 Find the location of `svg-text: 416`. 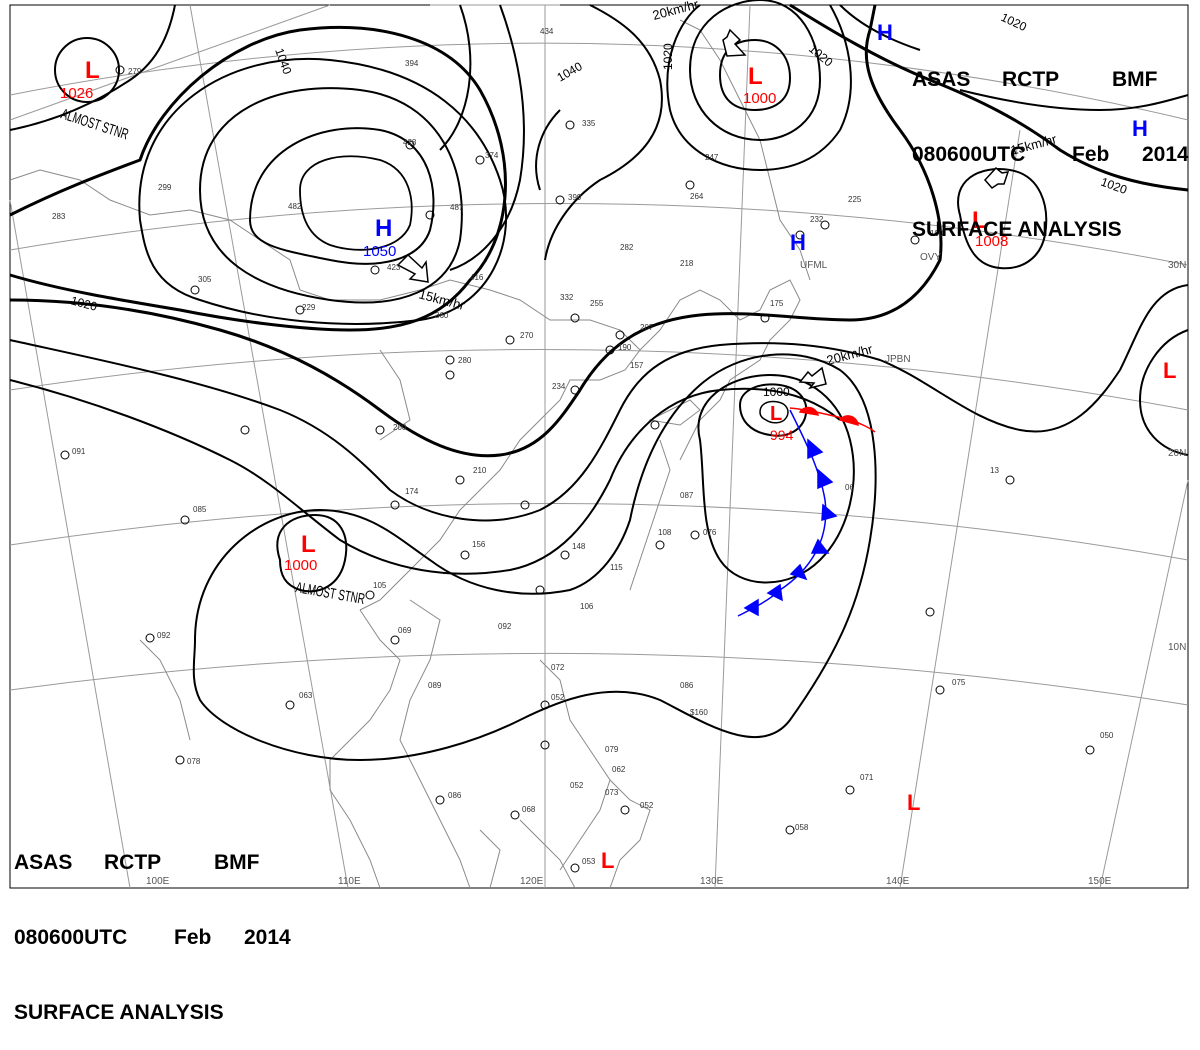

svg-text: 416 is located at coordinates (477, 277).